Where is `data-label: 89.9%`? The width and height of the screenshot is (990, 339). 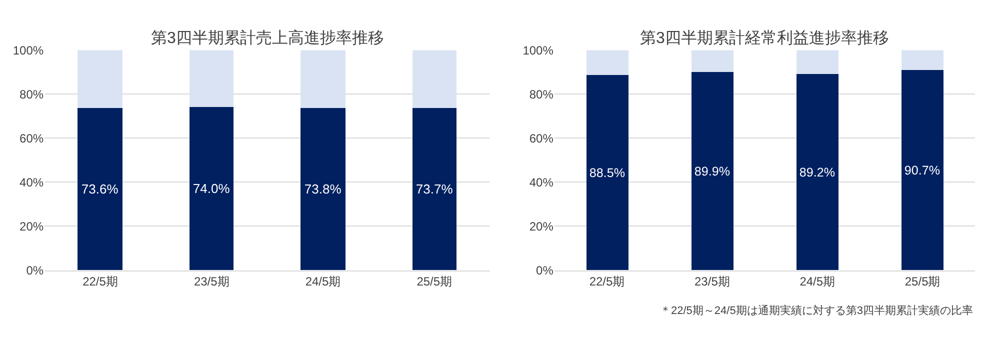
data-label: 89.9% is located at coordinates (712, 171).